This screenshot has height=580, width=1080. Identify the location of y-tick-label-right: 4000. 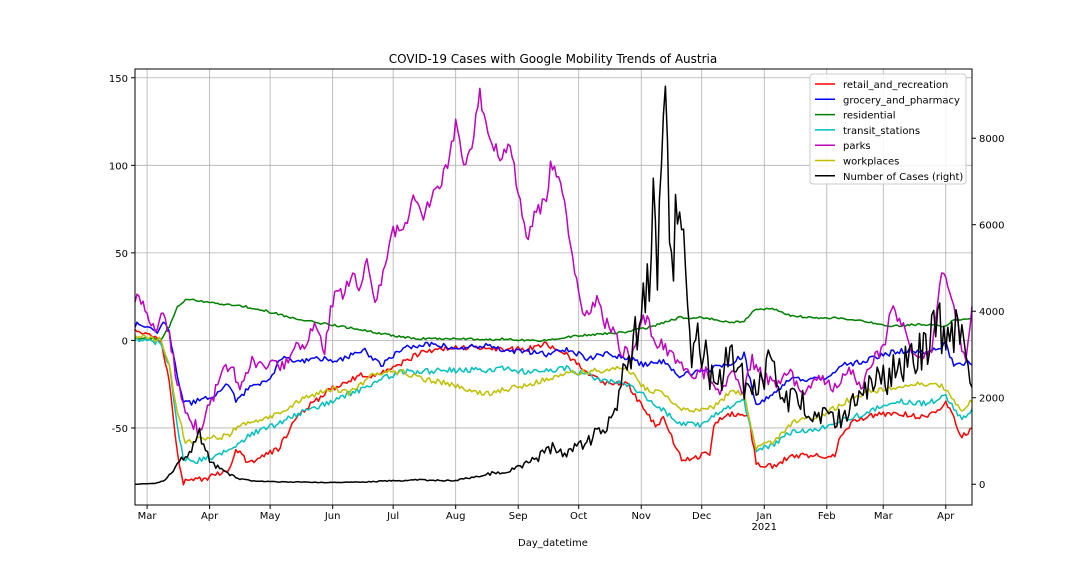
(991, 312).